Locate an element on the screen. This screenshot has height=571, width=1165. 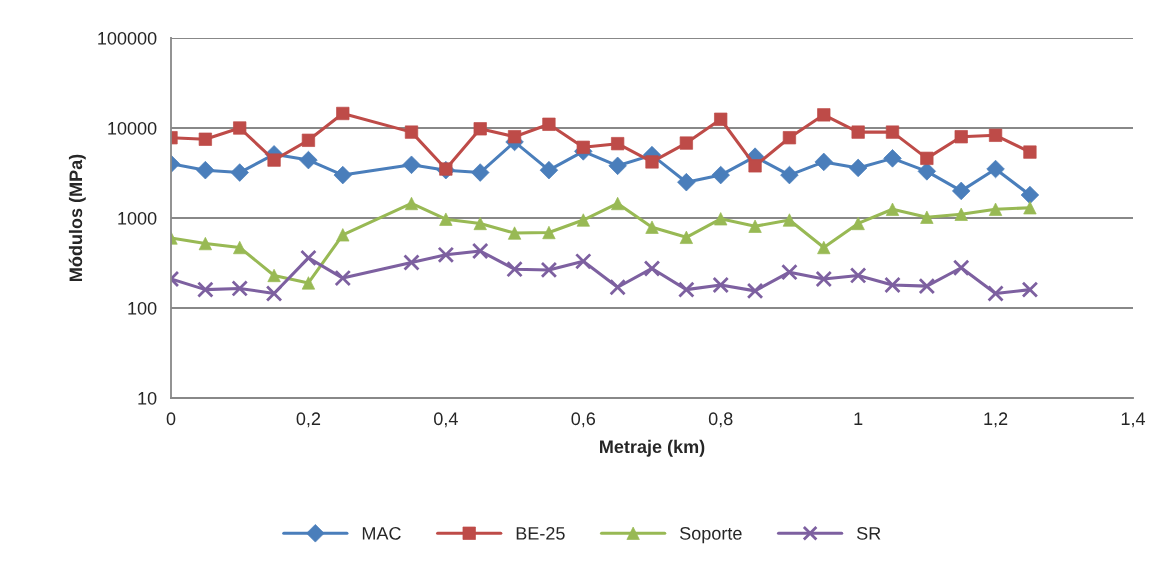
legend-label: SR is located at coordinates (868, 533).